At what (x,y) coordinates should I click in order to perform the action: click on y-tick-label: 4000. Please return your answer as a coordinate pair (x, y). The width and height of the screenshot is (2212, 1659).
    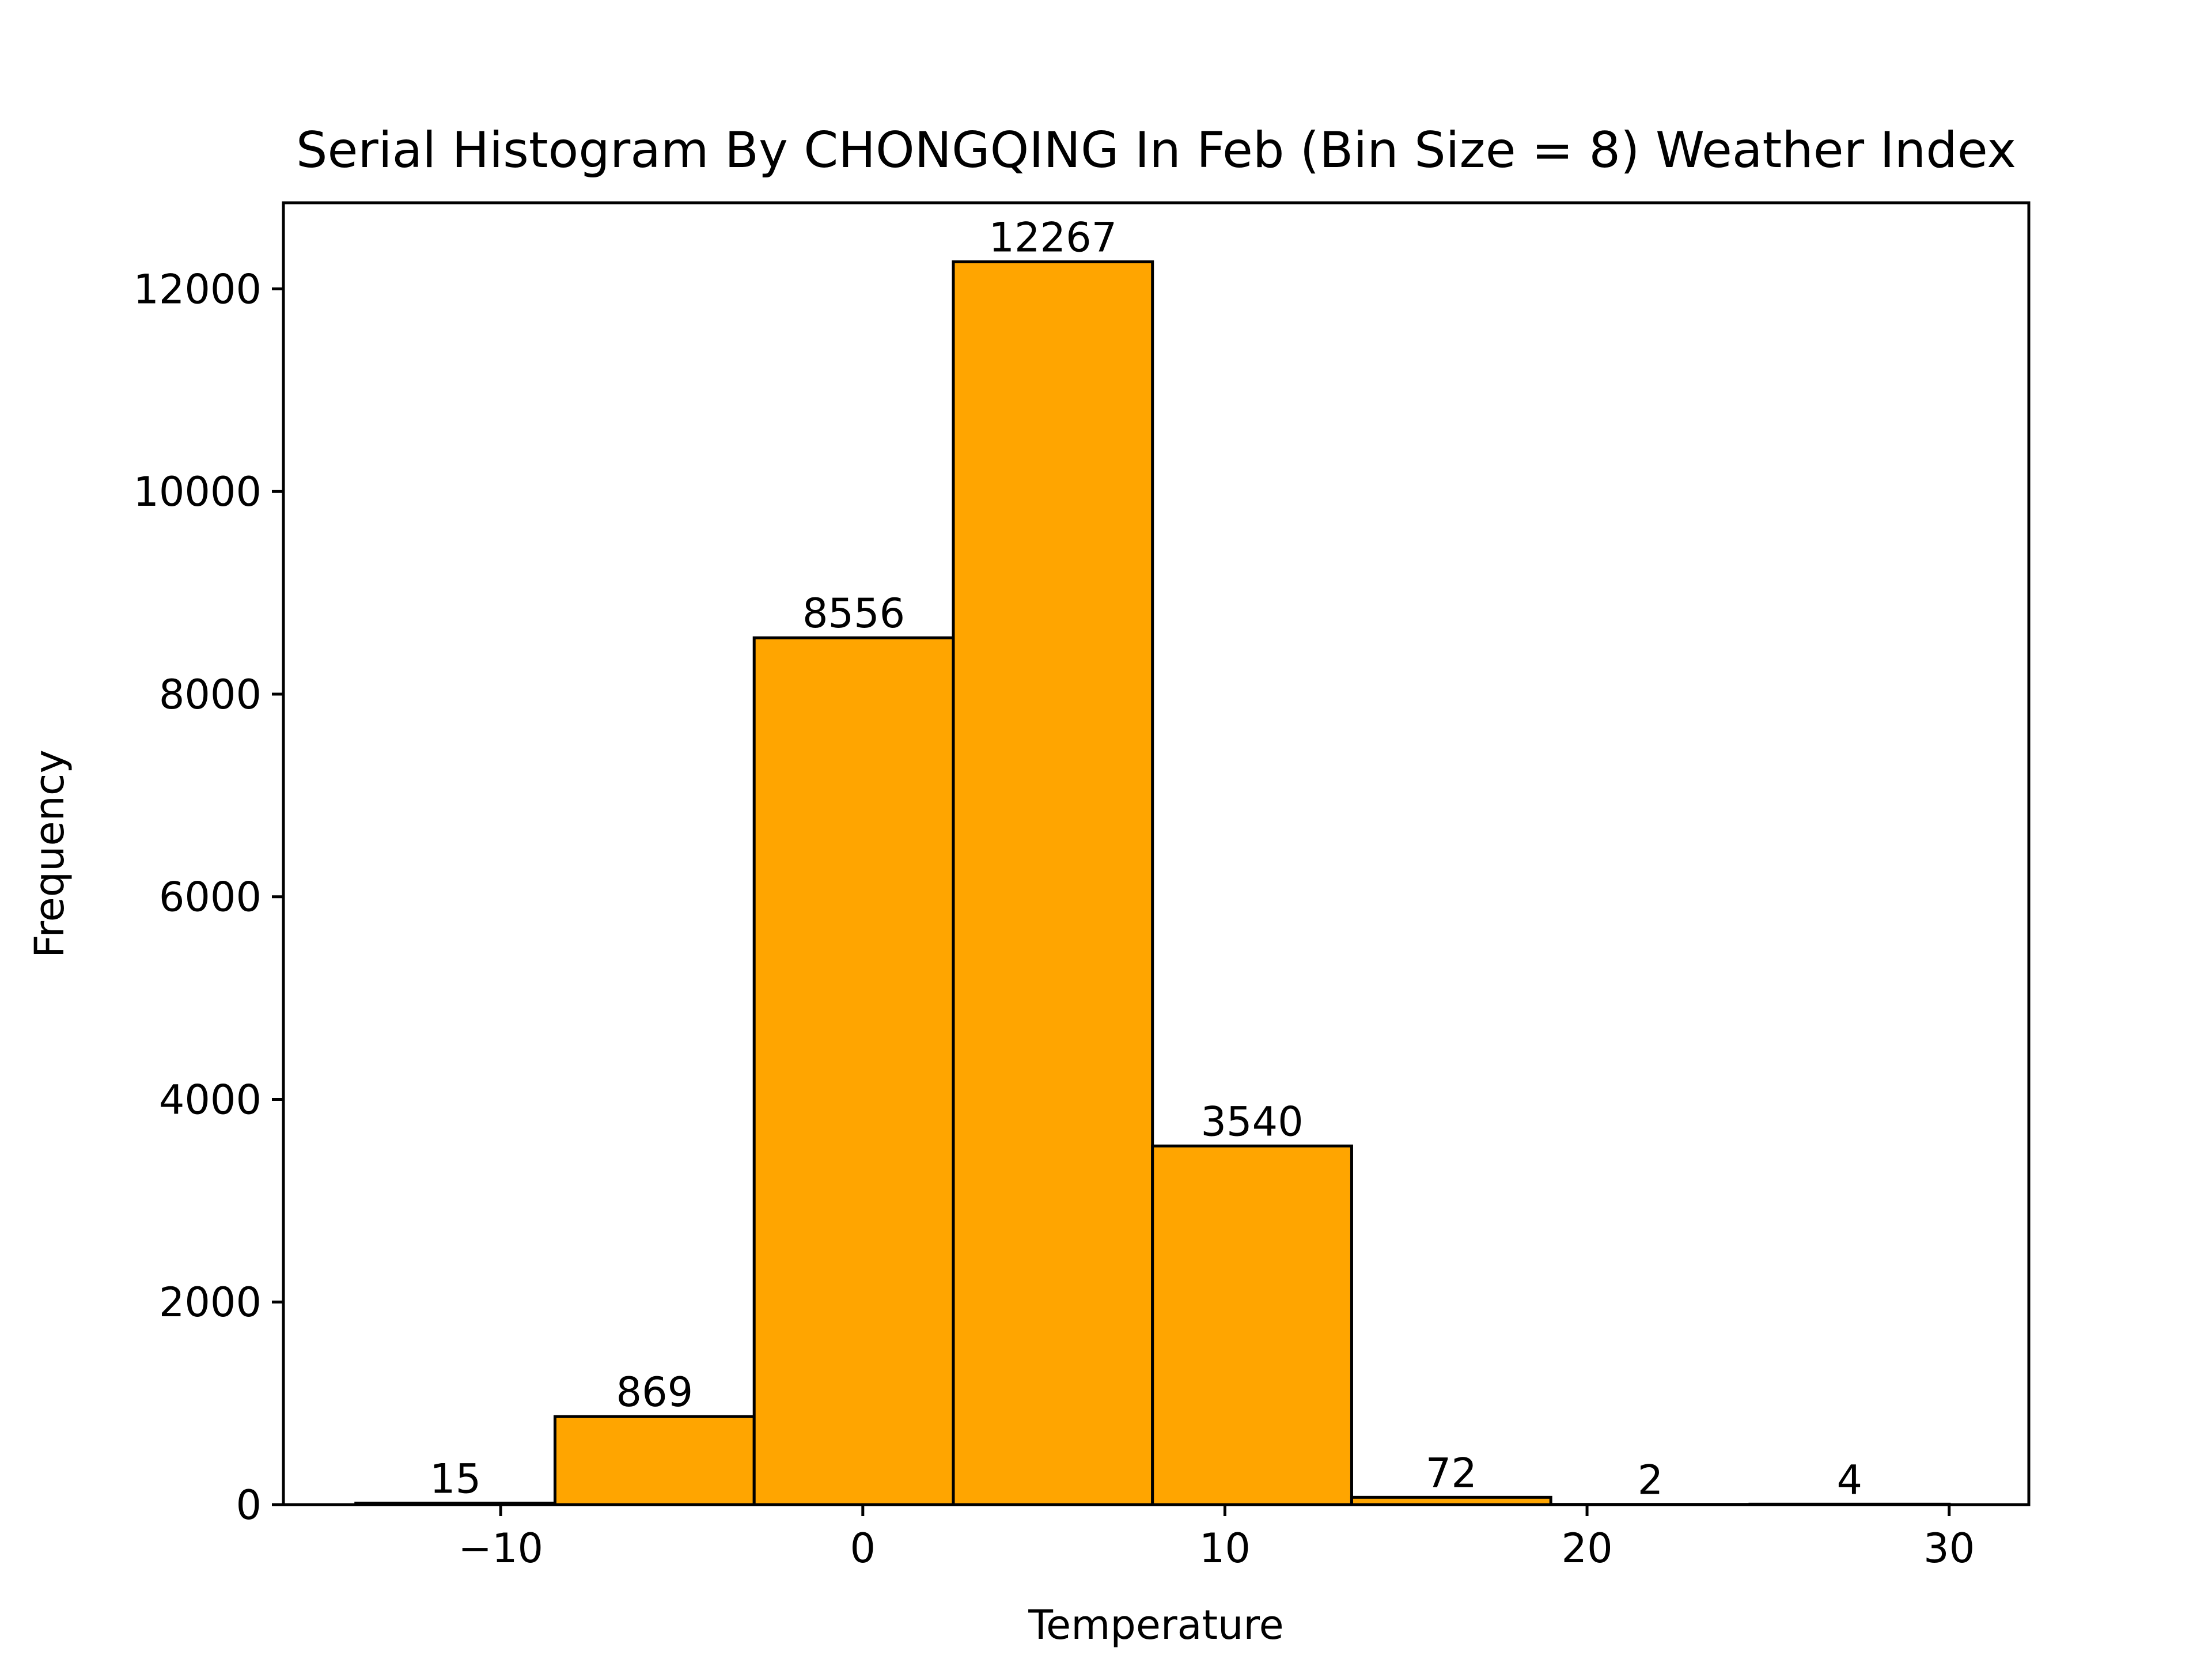
    Looking at the image, I should click on (210, 1099).